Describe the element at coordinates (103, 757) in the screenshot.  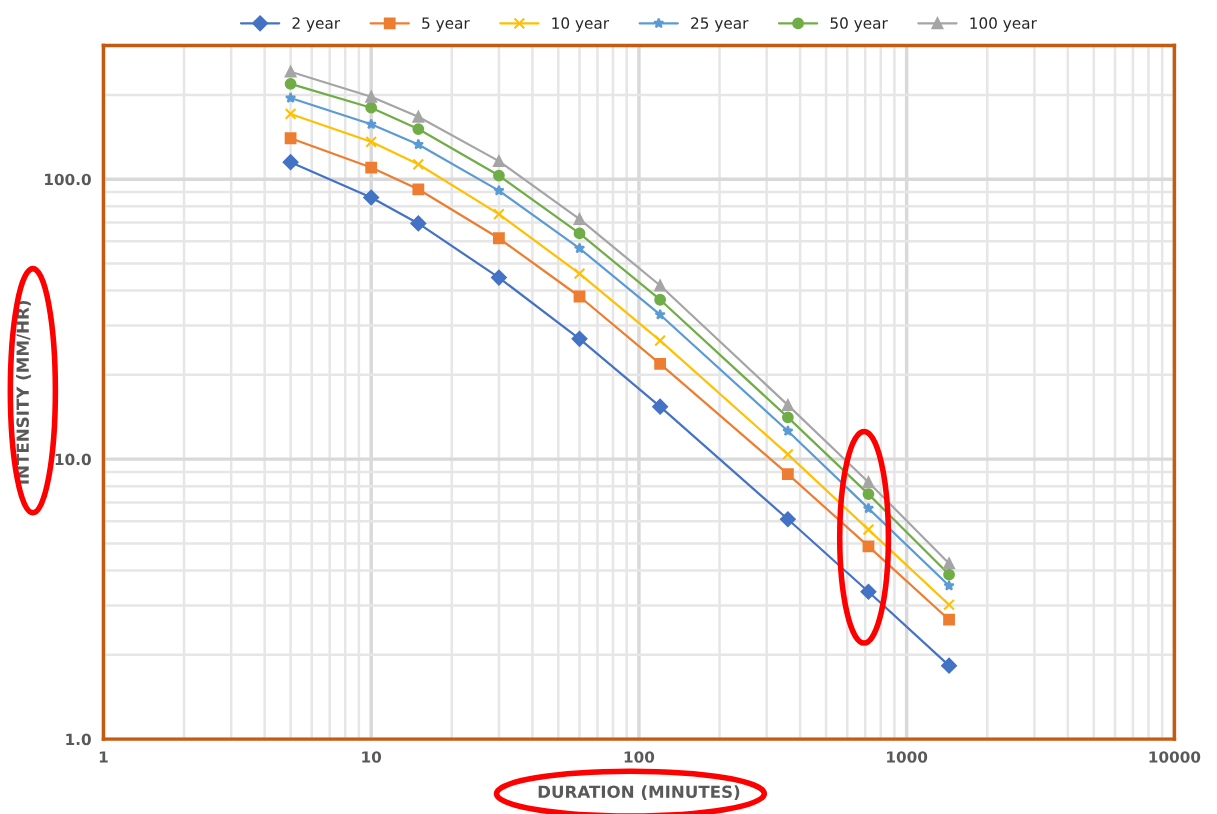
I see `x-tick-label: 1` at that location.